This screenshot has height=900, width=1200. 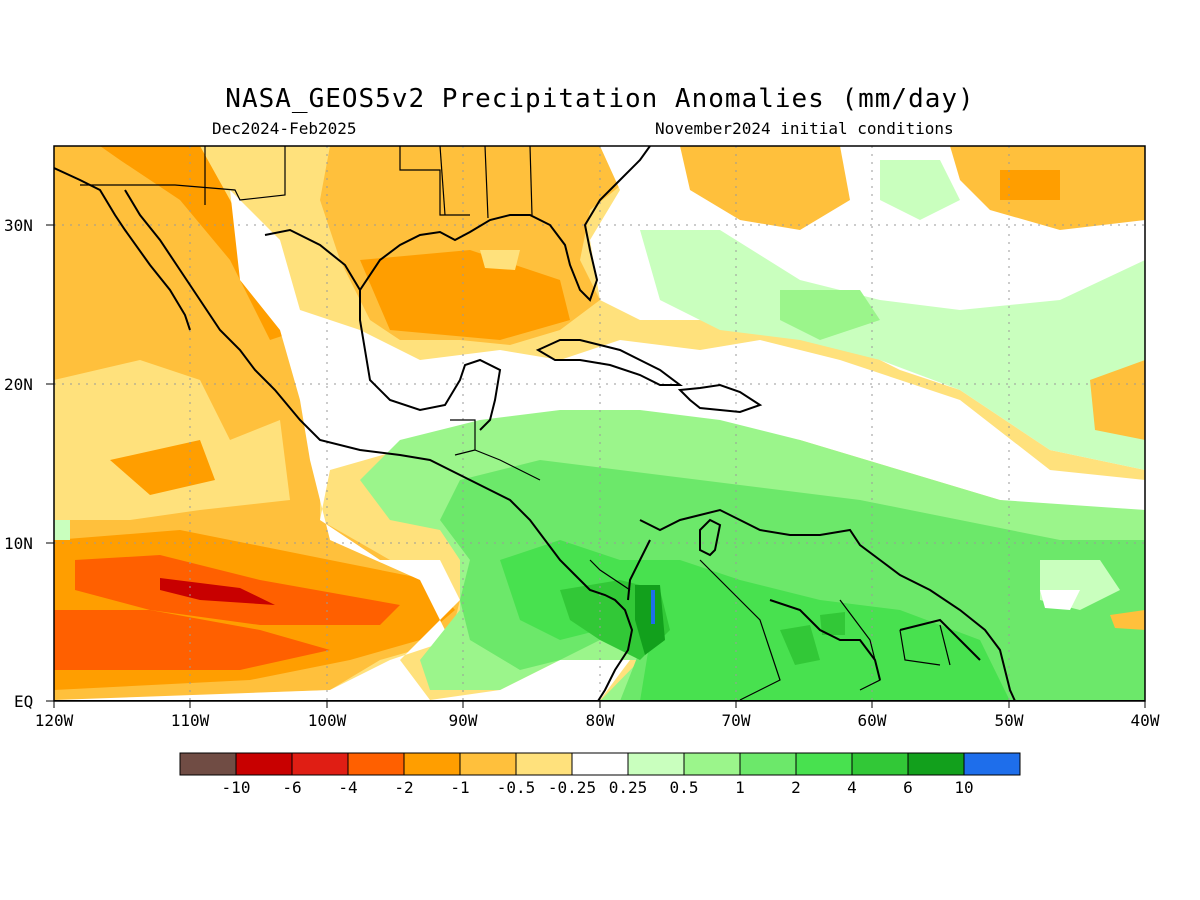 I want to click on lon-label: 40W, so click(x=1145, y=720).